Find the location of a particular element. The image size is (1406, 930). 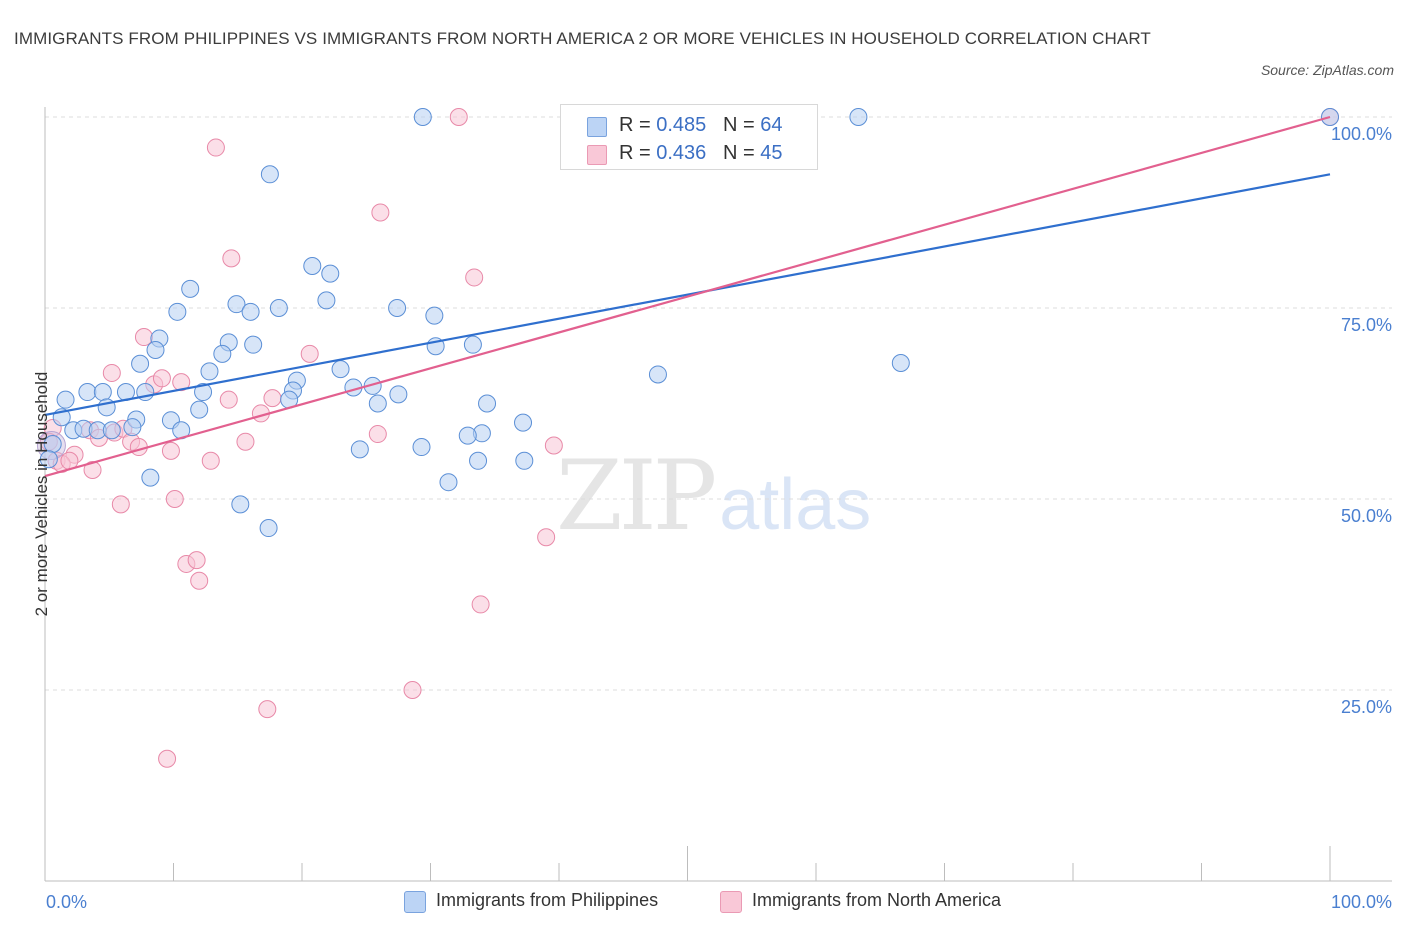

watermark-atlas: atlas is located at coordinates (795, 505).